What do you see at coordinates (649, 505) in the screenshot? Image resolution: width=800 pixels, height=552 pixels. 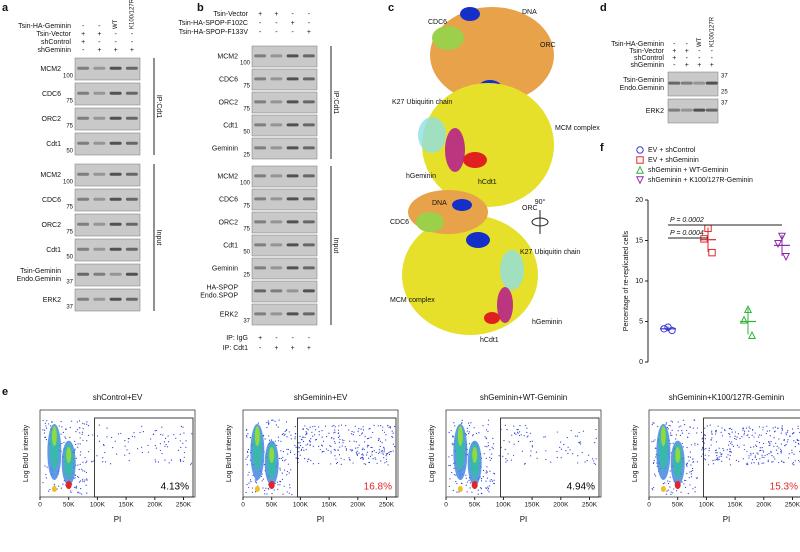 I see `x-tick-label: 0` at bounding box center [649, 505].